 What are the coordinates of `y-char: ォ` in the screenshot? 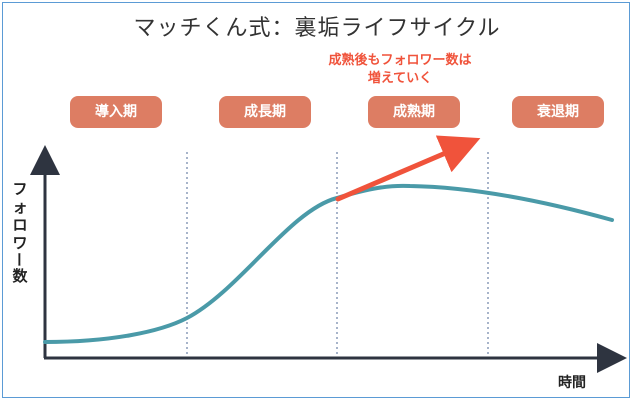 It's located at (20, 207).